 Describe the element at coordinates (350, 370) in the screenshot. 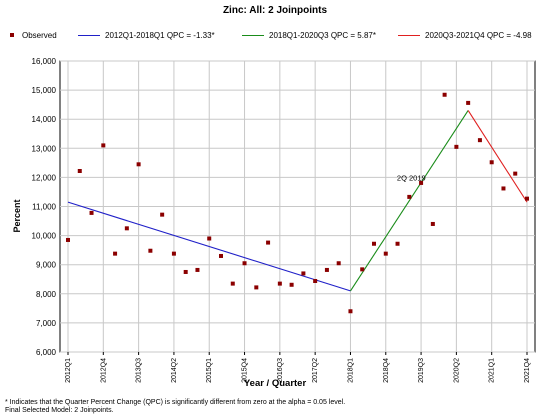

I see `x-tick-label: 2018Q1` at that location.